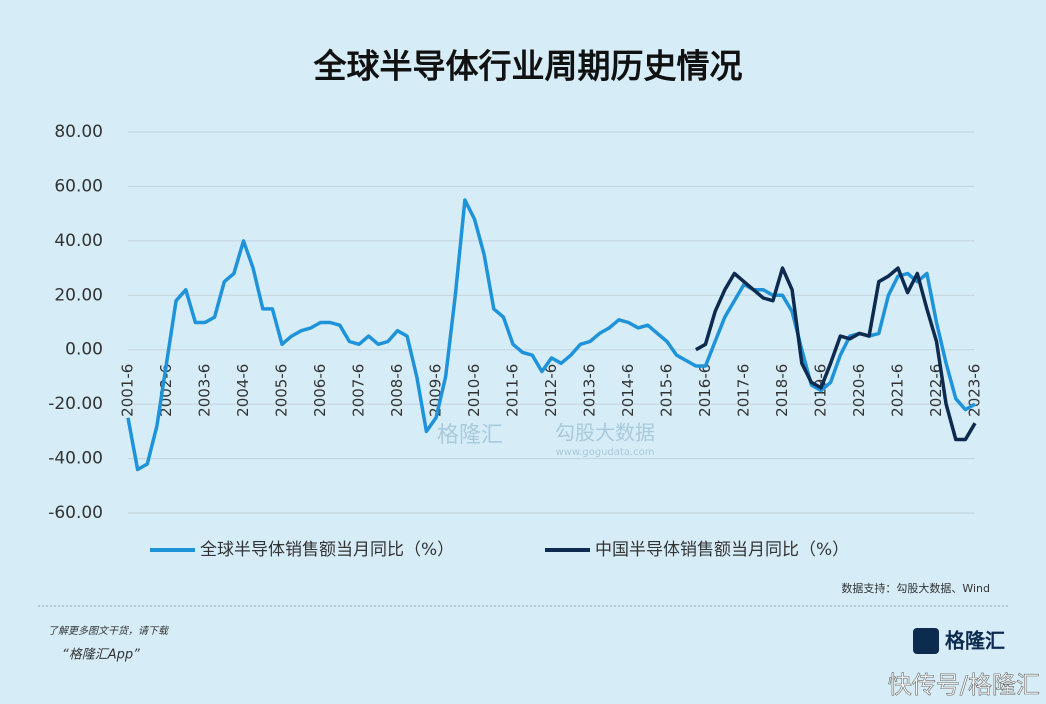  Describe the element at coordinates (474, 390) in the screenshot. I see `x-tick-label: 2010-6` at that location.